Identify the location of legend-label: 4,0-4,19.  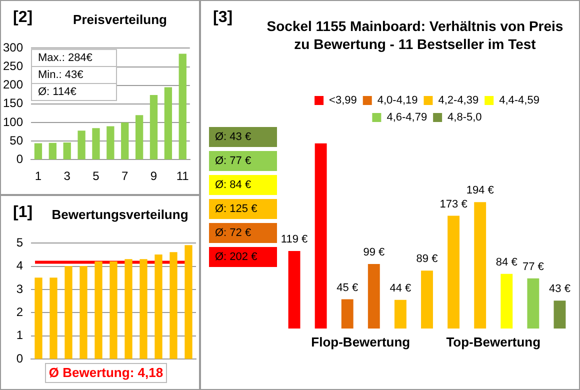
(397, 100).